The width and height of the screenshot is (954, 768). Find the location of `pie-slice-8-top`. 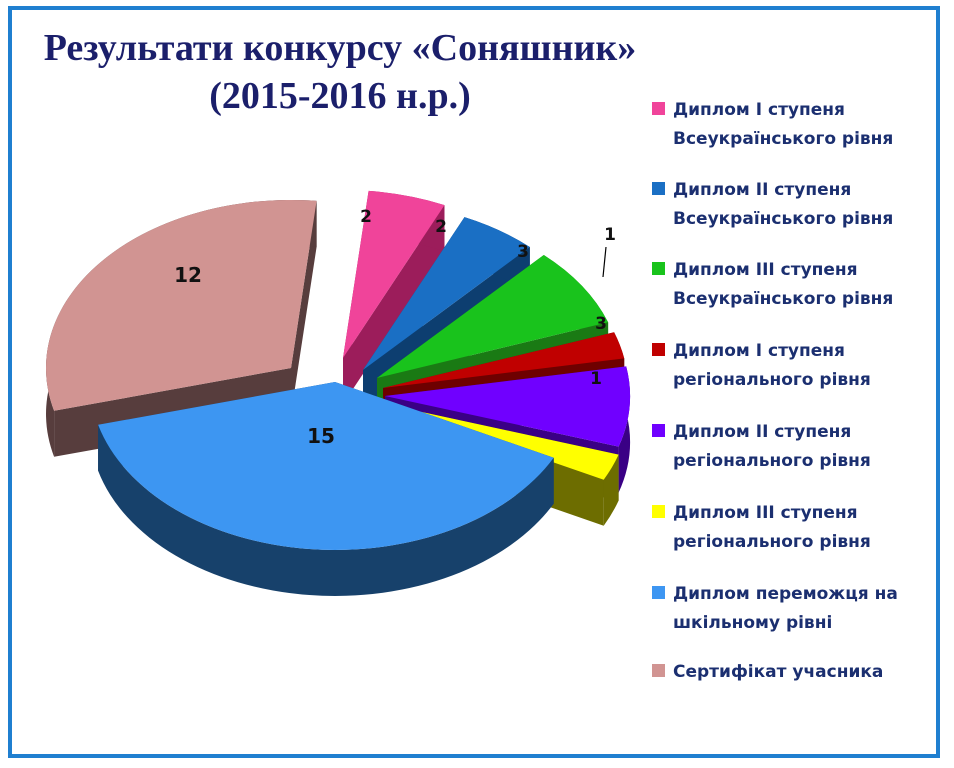

pie-slice-8-top is located at coordinates (181, 305).